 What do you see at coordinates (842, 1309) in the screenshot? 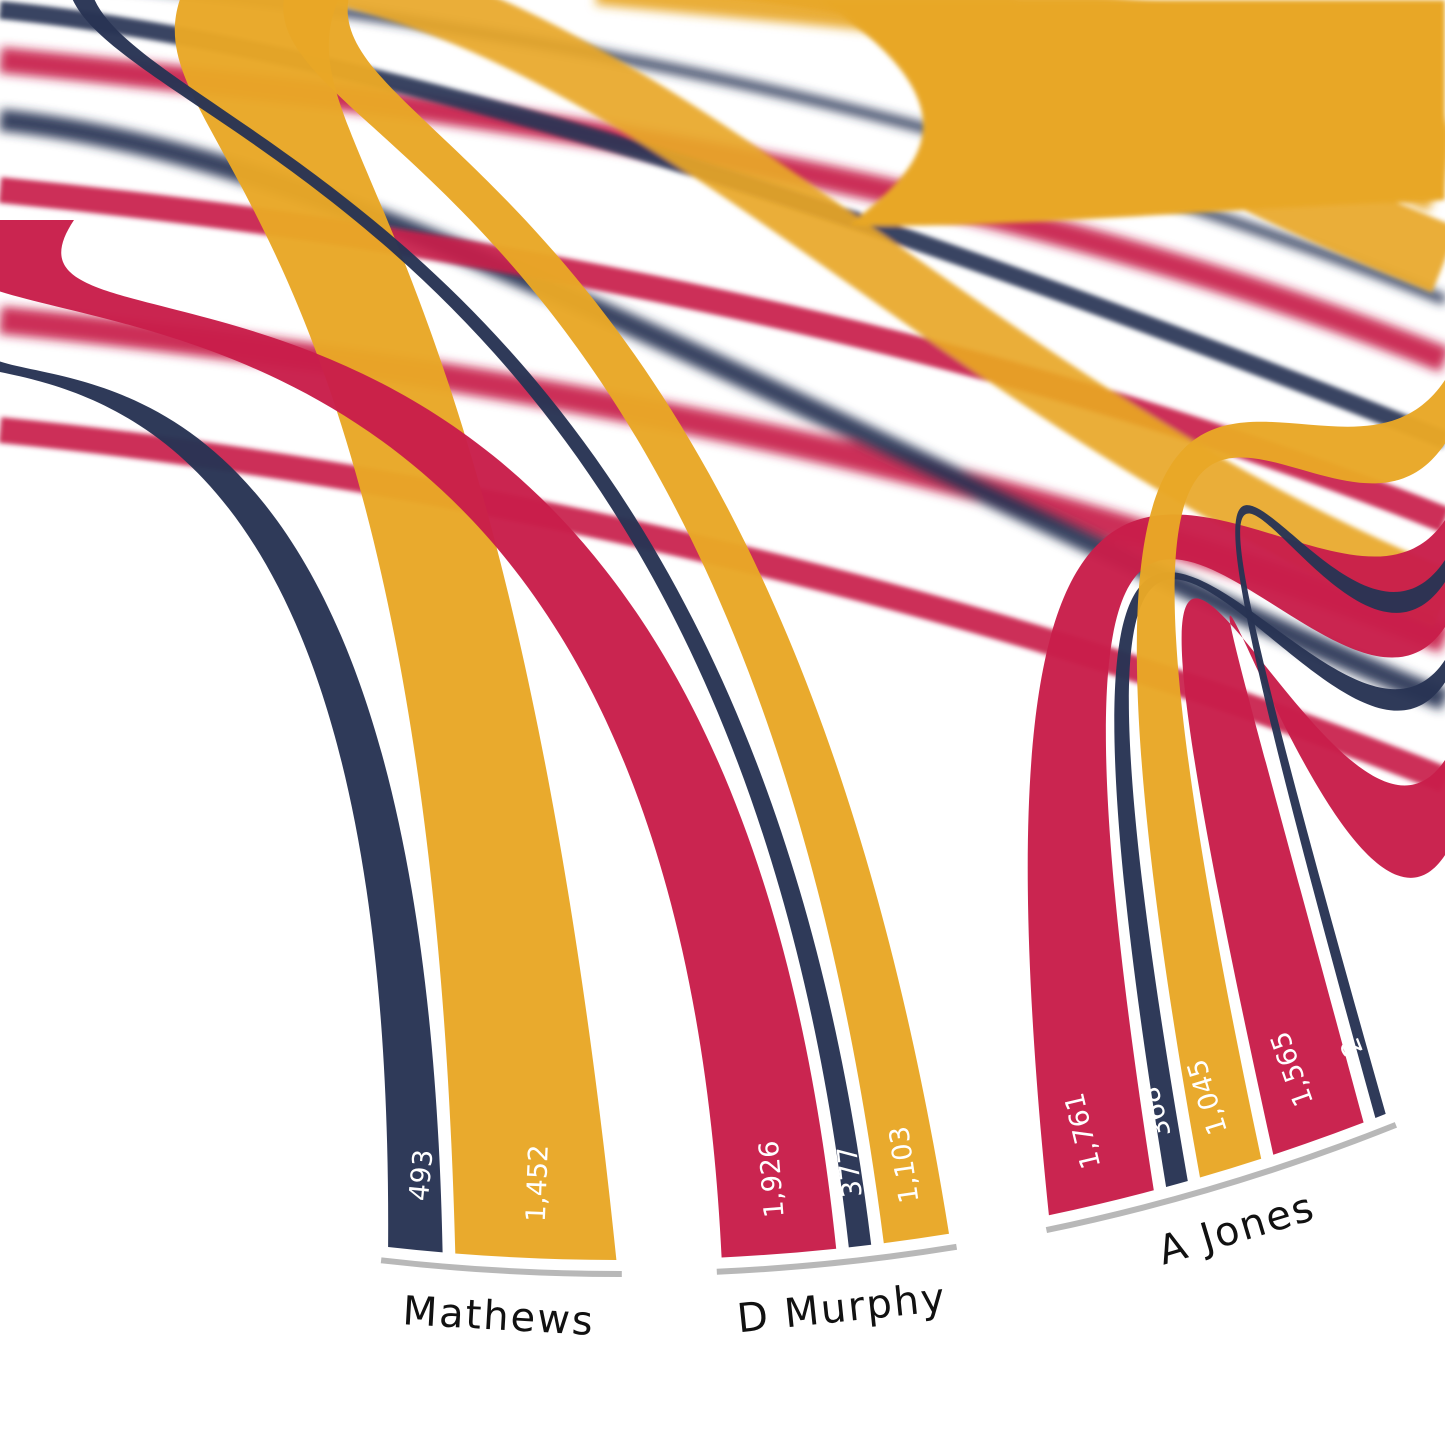
I see `group-label: D Murphy` at bounding box center [842, 1309].